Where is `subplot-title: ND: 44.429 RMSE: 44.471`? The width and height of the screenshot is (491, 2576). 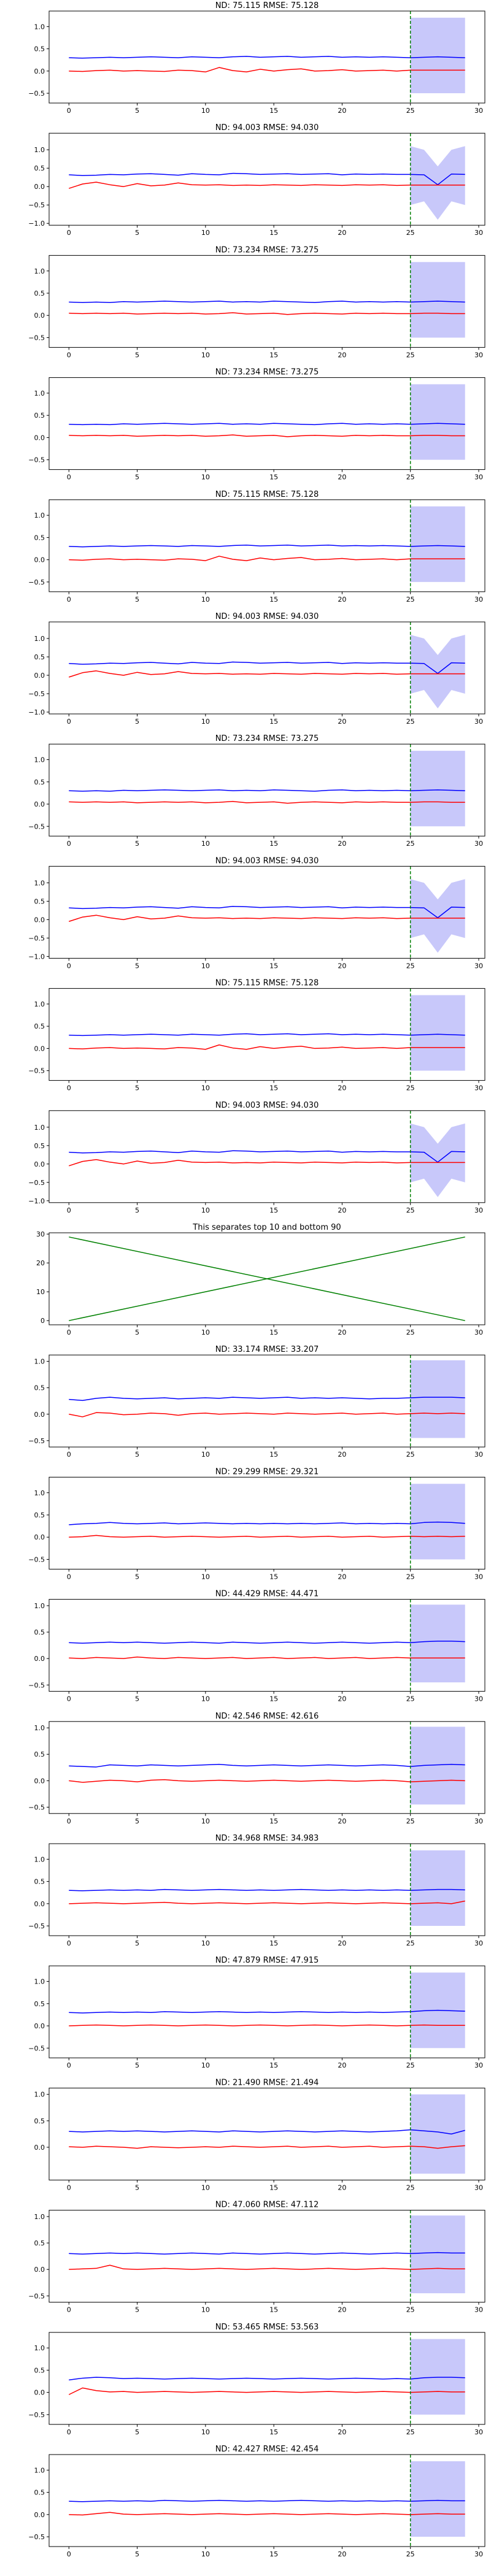
subplot-title: ND: 44.429 RMSE: 44.471 is located at coordinates (267, 1594).